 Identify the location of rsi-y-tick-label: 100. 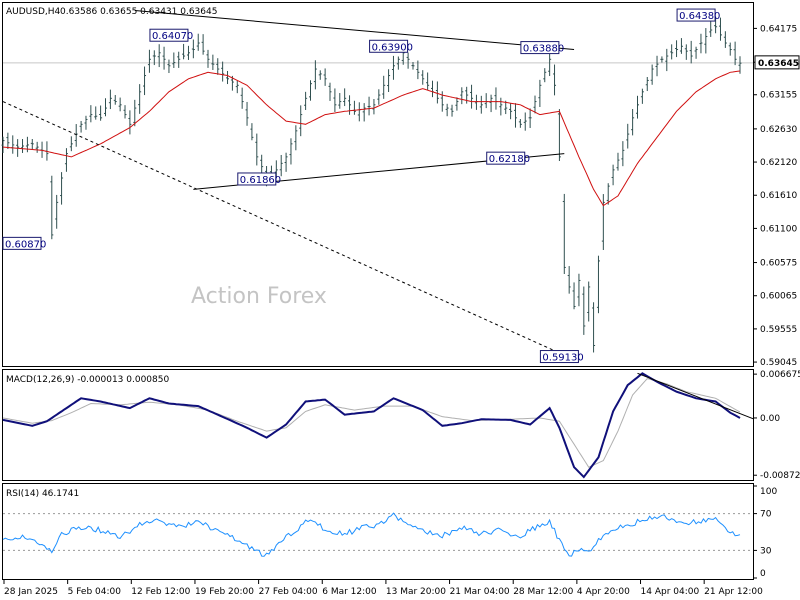
(768, 492).